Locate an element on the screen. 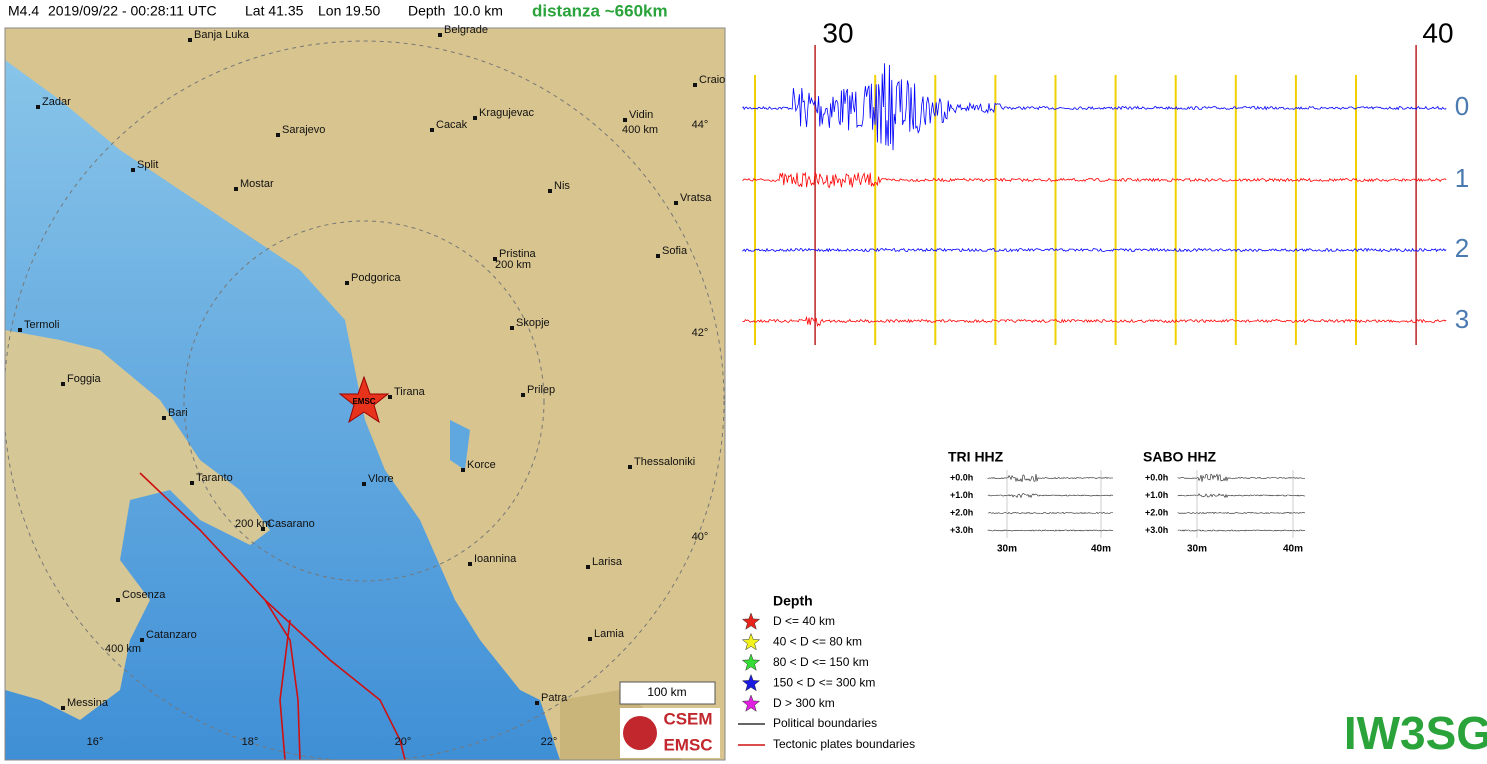 The width and height of the screenshot is (1487, 764). city-label: Vlore is located at coordinates (381, 479).